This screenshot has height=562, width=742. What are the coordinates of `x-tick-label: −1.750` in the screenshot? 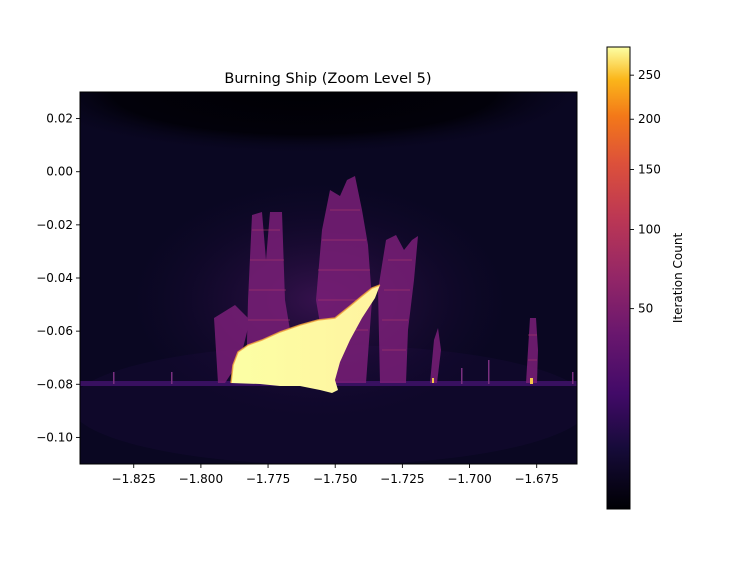 It's located at (335, 479).